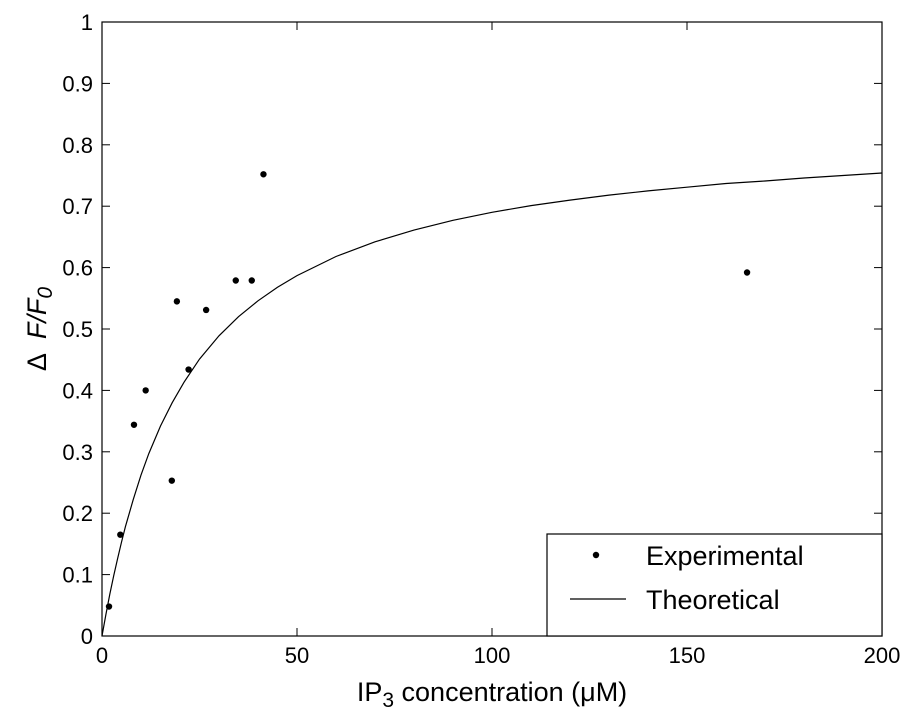 Image resolution: width=907 pixels, height=717 pixels. Describe the element at coordinates (77, 575) in the screenshot. I see `y-tick-label: 0.1` at that location.